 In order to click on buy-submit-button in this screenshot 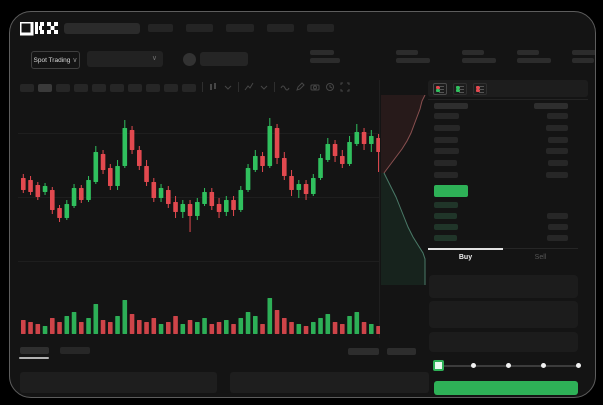, I will do `click(506, 388)`.